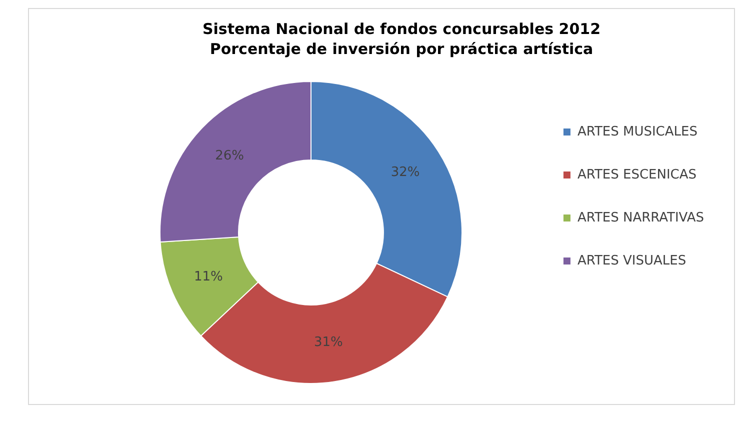  Describe the element at coordinates (405, 172) in the screenshot. I see `data-label: 32%` at that location.